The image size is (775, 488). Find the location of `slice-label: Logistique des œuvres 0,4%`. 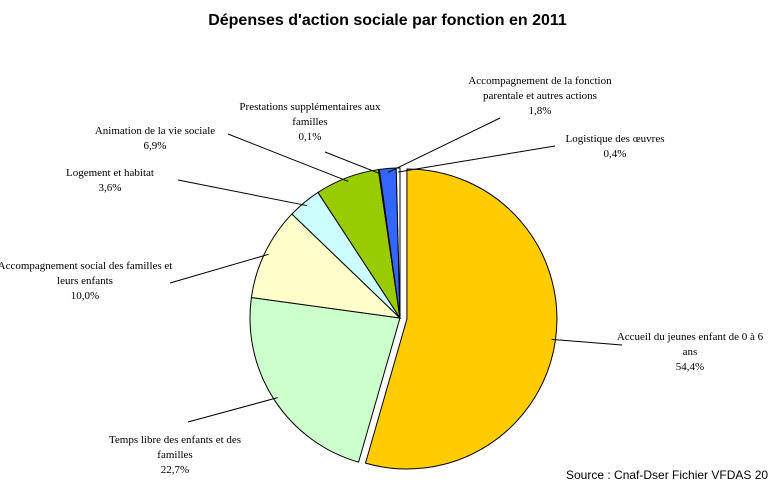

slice-label: Logistique des œuvres 0,4% is located at coordinates (615, 147).